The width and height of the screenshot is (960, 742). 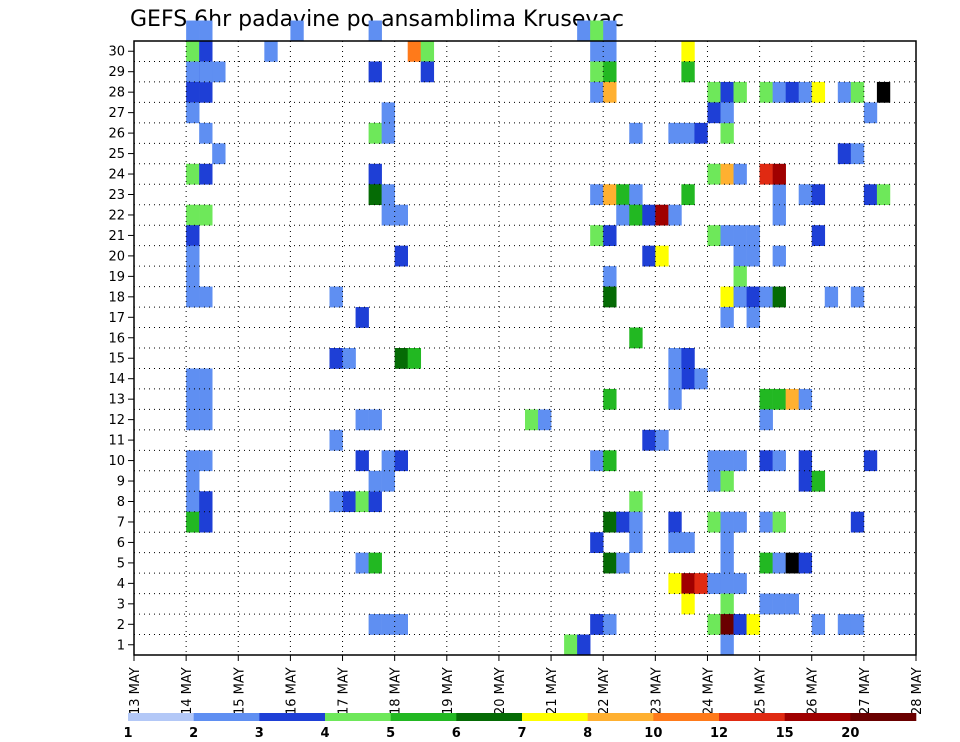 What do you see at coordinates (116, 175) in the screenshot?
I see `y-tick-label: 24` at bounding box center [116, 175].